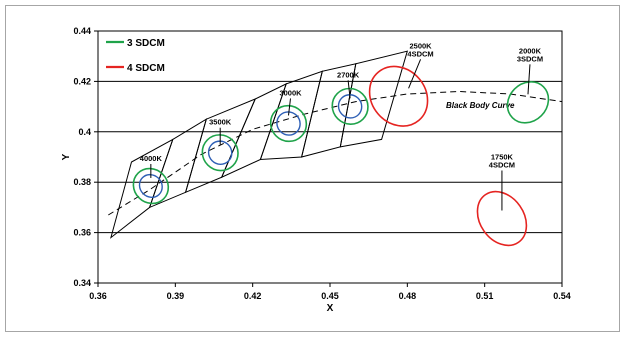 This screenshot has width=625, height=337. I want to click on x-tick-label: 0.39, so click(176, 296).